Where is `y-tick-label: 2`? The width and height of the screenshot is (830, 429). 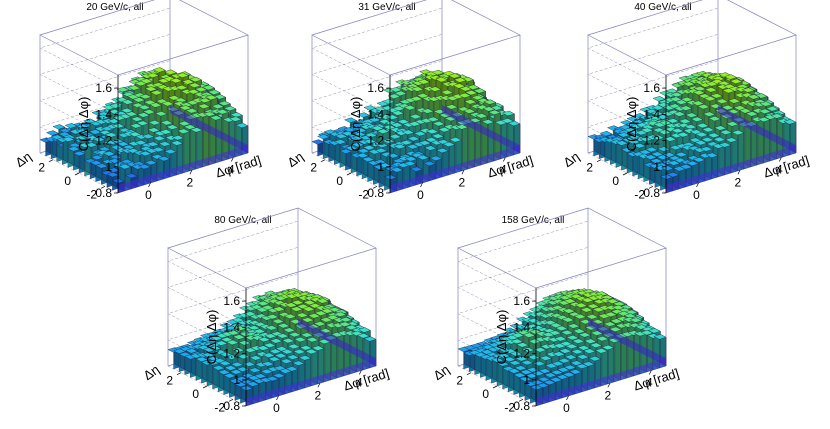
y-tick-label: 2 is located at coordinates (41, 168).